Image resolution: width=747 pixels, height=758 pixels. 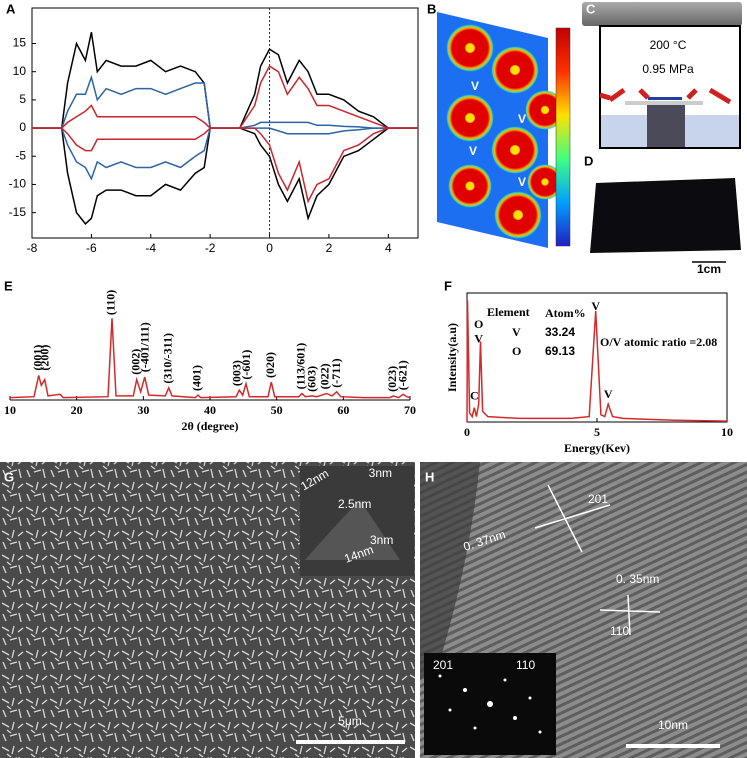 What do you see at coordinates (22, 99) in the screenshot?
I see `y-tick-label: 5` at bounding box center [22, 99].